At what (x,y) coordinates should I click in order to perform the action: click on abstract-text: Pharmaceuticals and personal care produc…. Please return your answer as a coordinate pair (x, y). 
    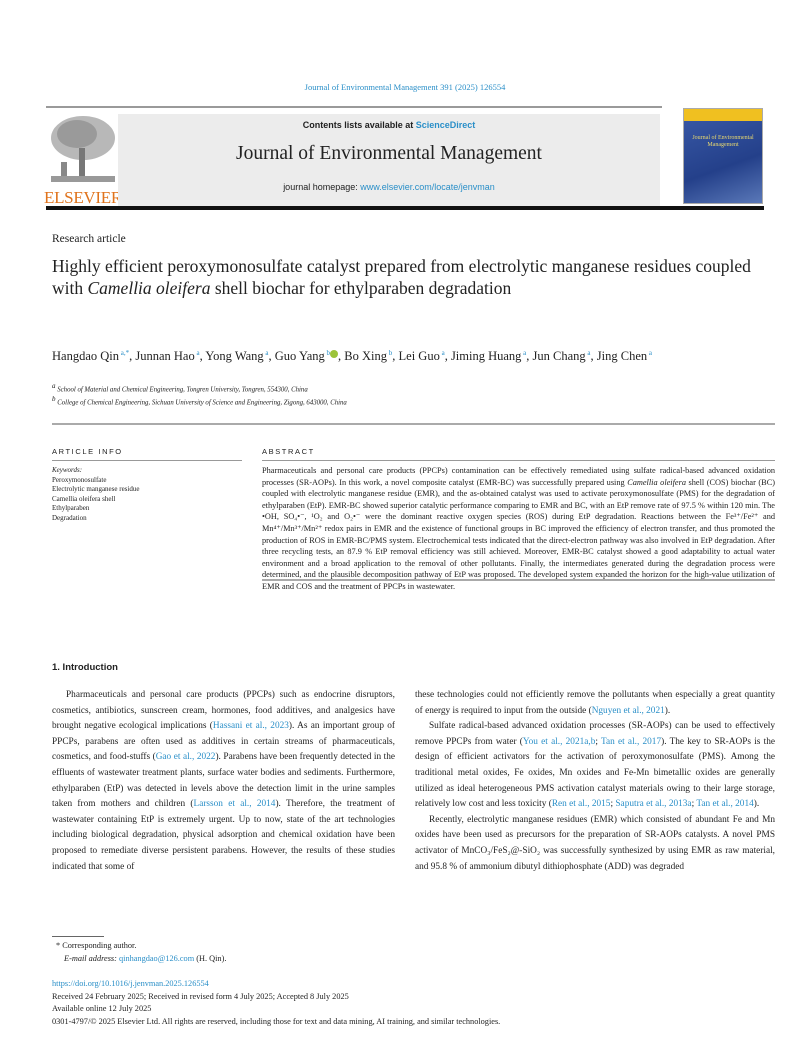
    Looking at the image, I should click on (518, 529).